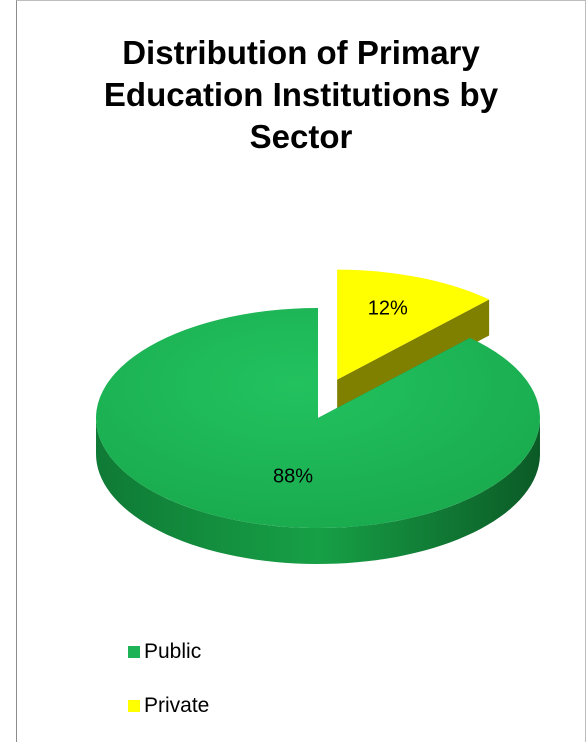 The image size is (588, 748). I want to click on chart-title-line-2: Education Institutions by, so click(301, 94).